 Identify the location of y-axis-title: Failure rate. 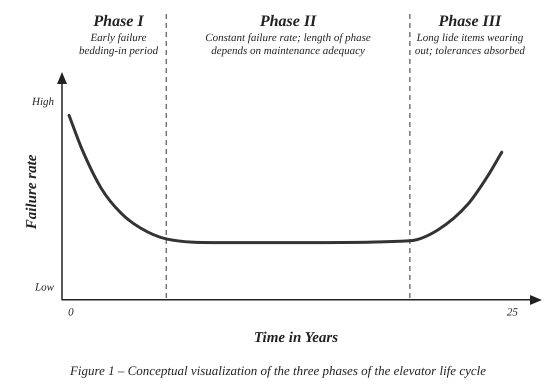
(32, 192).